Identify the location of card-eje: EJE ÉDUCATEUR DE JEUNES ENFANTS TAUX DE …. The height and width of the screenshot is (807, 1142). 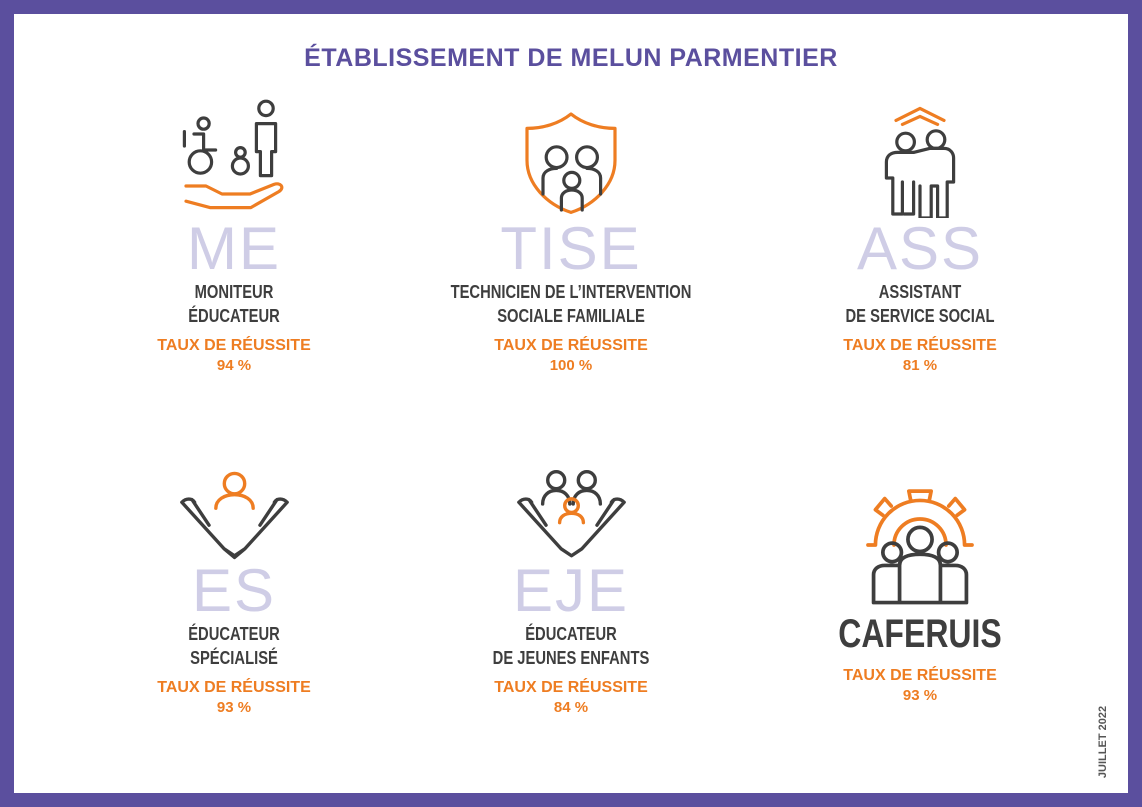
(571, 594).